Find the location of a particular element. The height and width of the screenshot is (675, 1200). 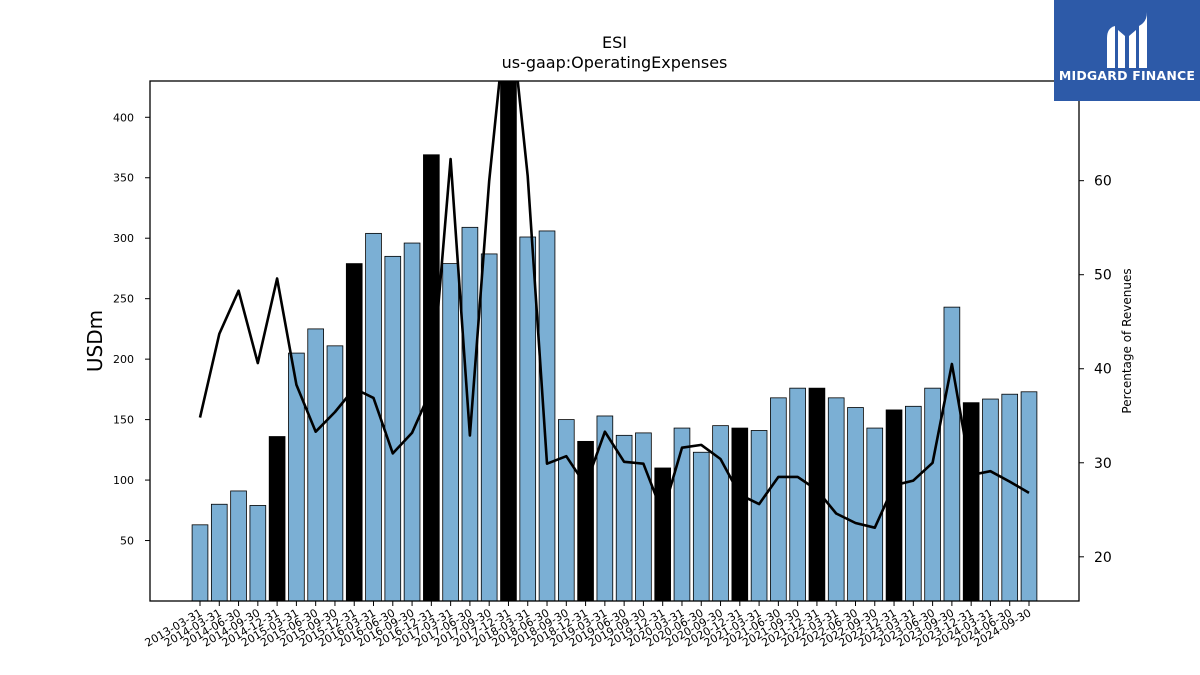

chart-subtitle: us-gaap:OperatingExpenses is located at coordinates (615, 62).